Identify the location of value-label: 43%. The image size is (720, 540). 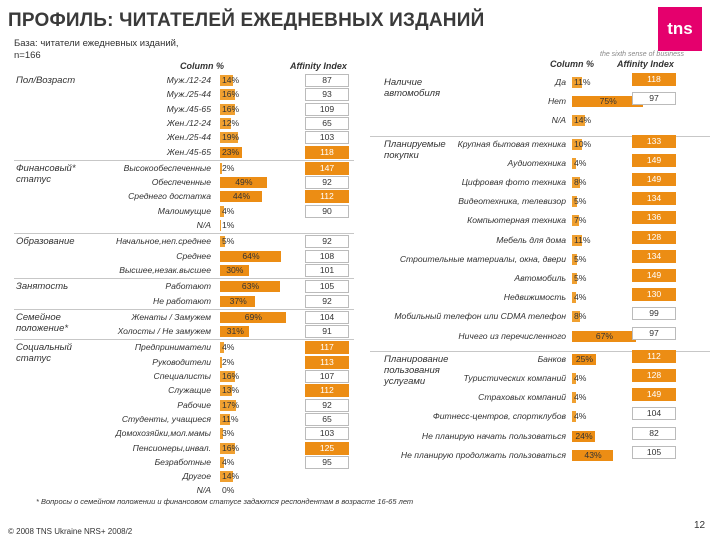
(593, 454).